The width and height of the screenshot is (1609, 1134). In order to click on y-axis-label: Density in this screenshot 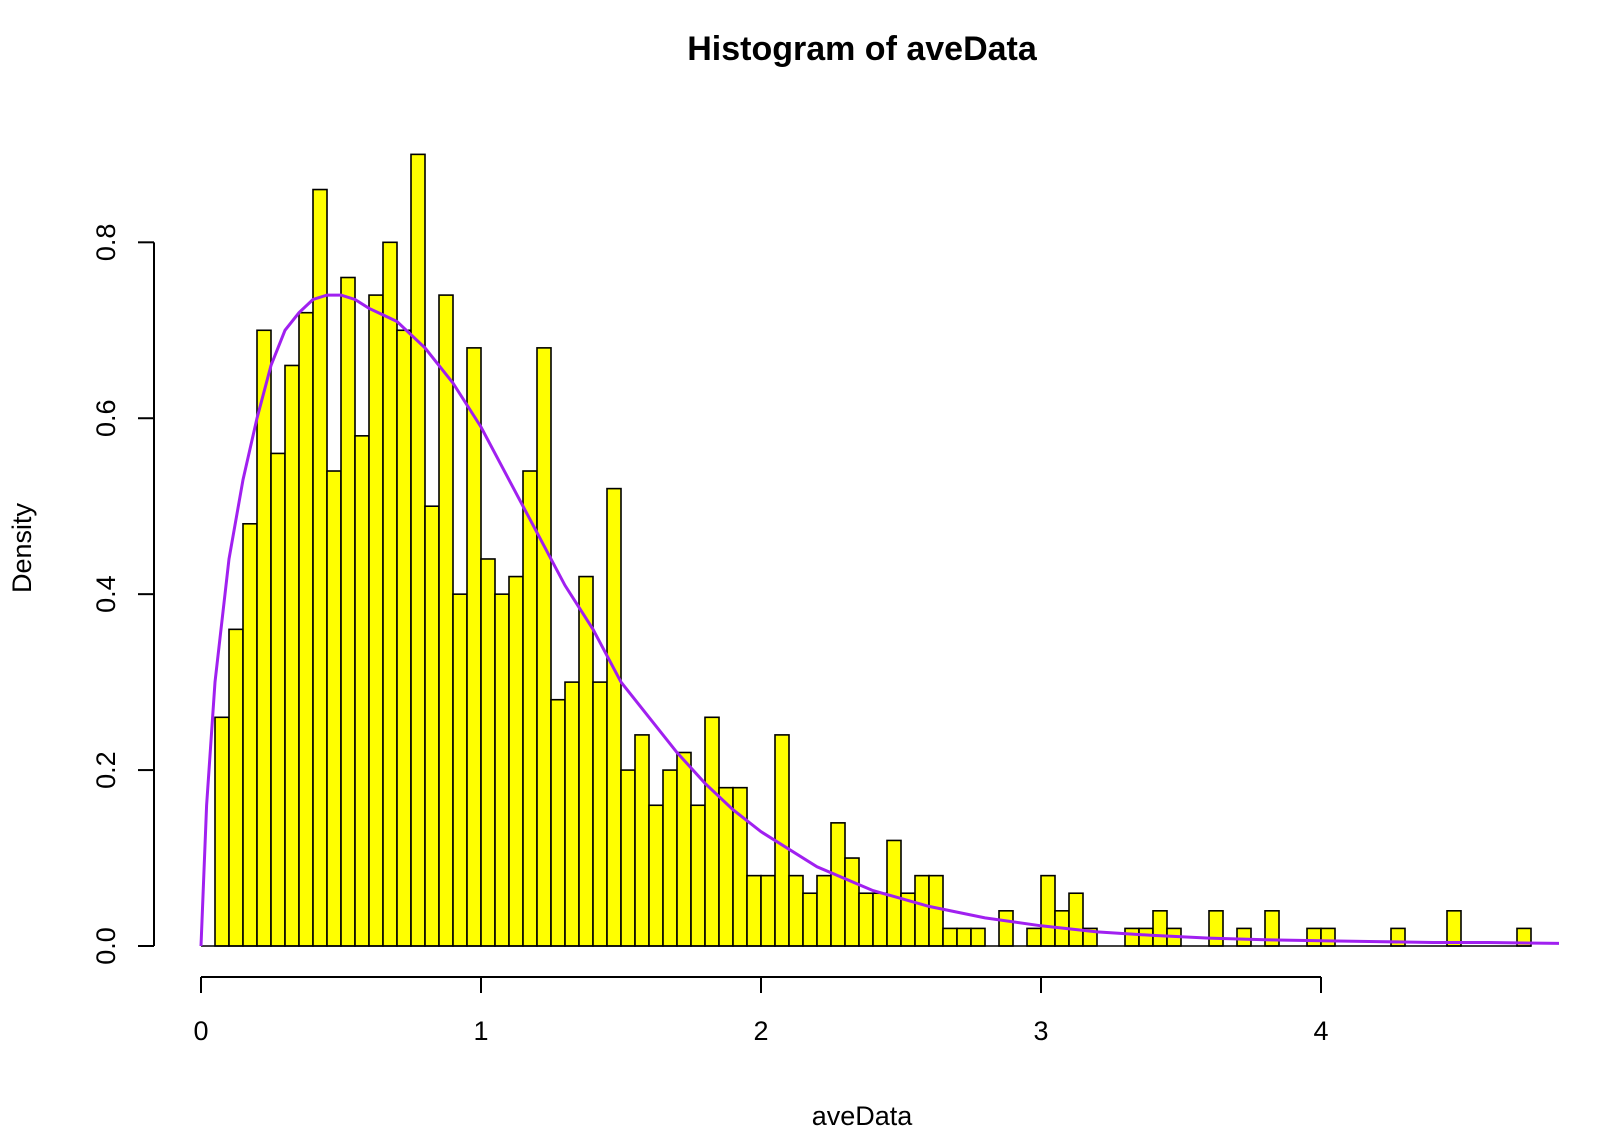, I will do `click(22, 547)`.